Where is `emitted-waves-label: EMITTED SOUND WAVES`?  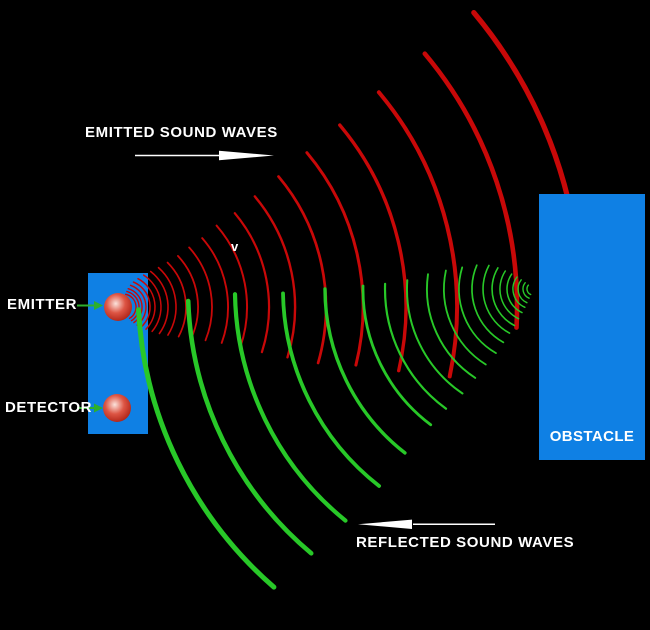 emitted-waves-label: EMITTED SOUND WAVES is located at coordinates (181, 132).